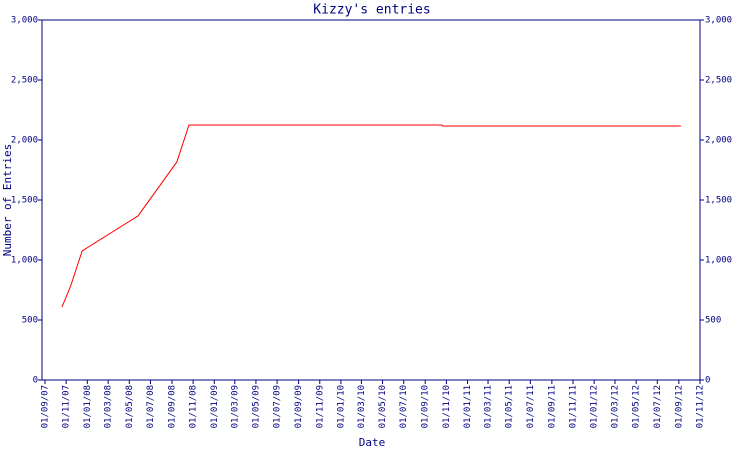  Describe the element at coordinates (426, 406) in the screenshot. I see `x-tick-label: 01/09/10` at that location.